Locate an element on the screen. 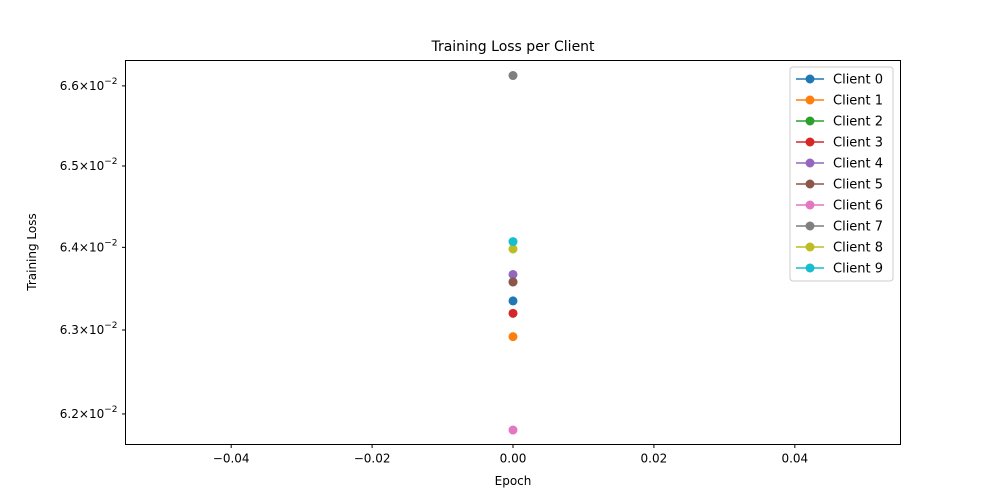  legend-item: Client 8 is located at coordinates (839, 248).